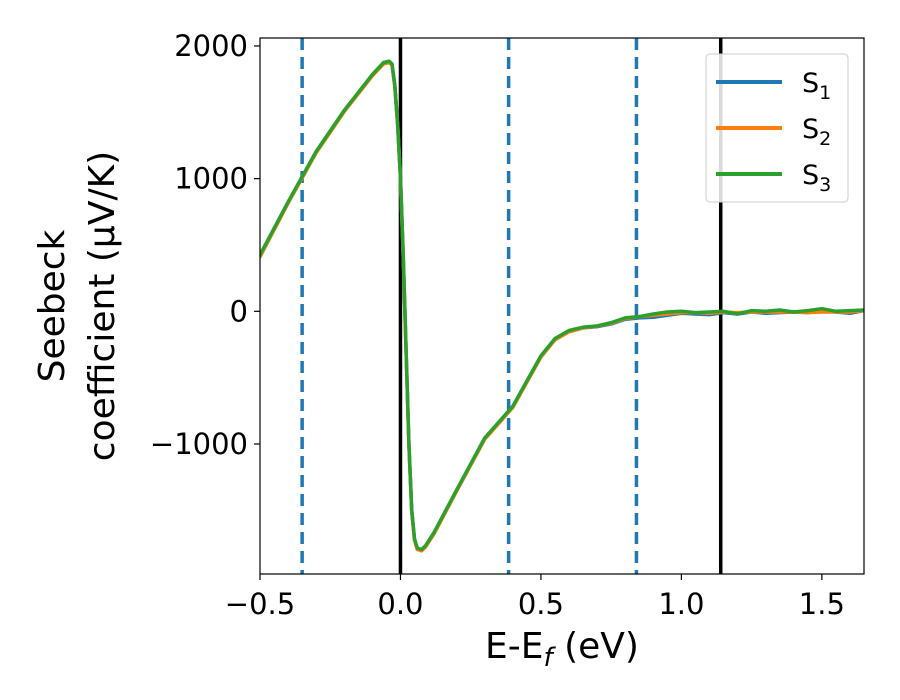 The width and height of the screenshot is (900, 700). Describe the element at coordinates (816, 178) in the screenshot. I see `legend-label-s3: S3` at that location.